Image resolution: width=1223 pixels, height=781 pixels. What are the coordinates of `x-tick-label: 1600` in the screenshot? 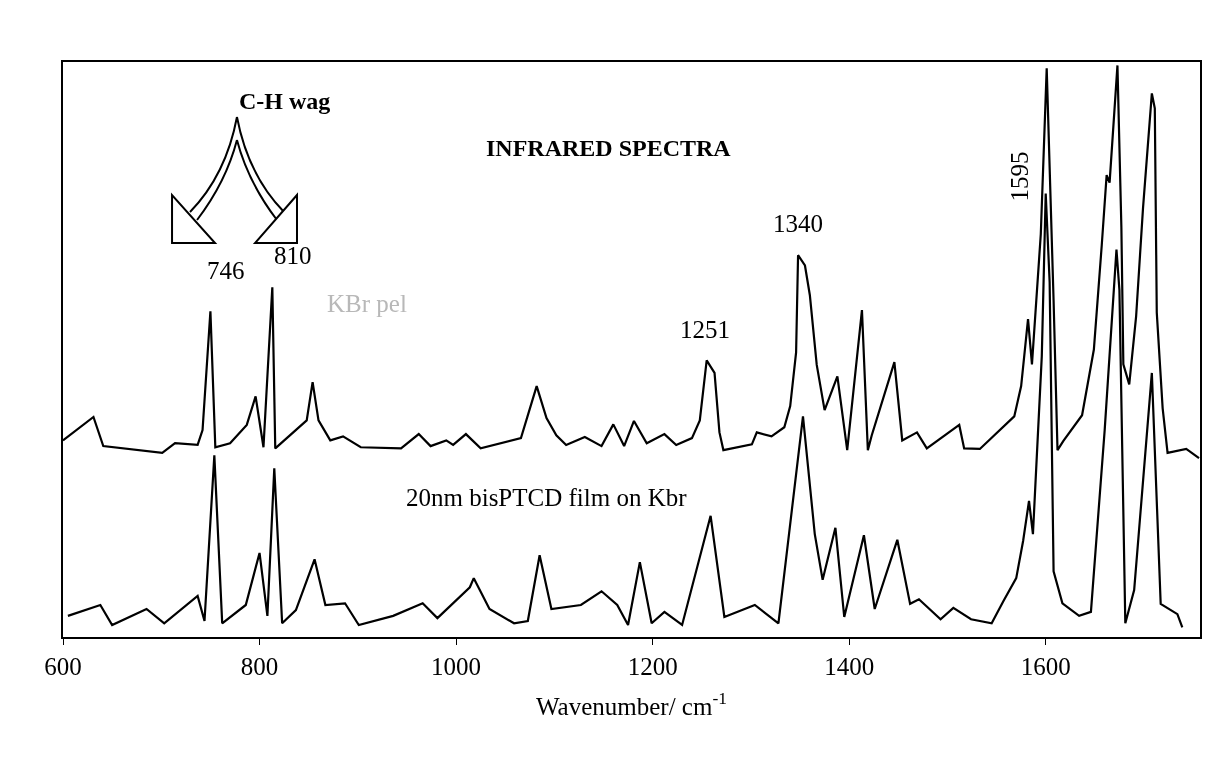 It's located at (1045, 666).